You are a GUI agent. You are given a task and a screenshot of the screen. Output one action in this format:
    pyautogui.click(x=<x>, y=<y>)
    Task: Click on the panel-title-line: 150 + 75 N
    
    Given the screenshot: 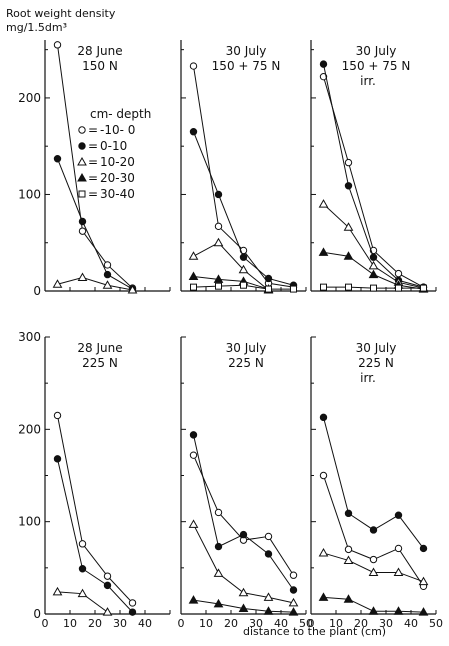 What is the action you would take?
    pyautogui.click(x=376, y=66)
    